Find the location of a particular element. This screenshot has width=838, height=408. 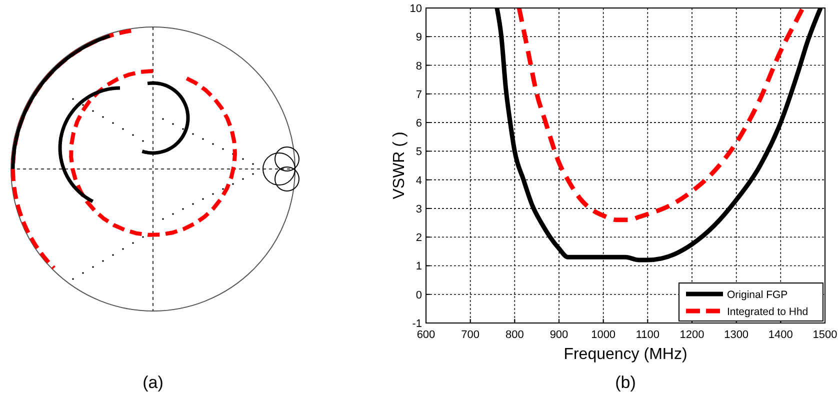

y-tick-label: -1 is located at coordinates (417, 324).